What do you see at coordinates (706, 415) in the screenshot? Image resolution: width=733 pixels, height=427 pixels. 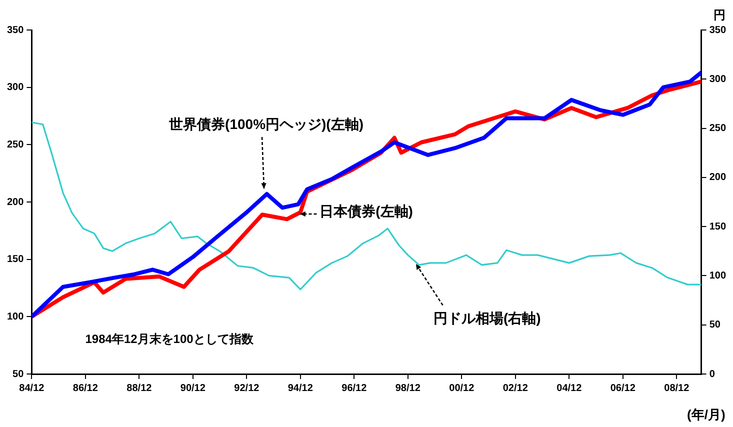 I see `x-axis-title: (年/月)` at bounding box center [706, 415].